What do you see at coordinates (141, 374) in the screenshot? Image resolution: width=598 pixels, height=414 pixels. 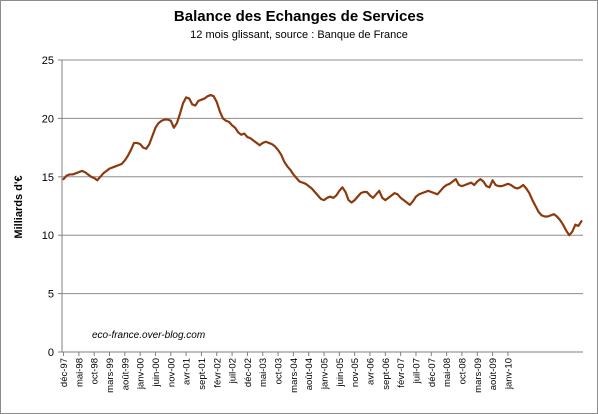 I see `x-tick-label: janv-00` at bounding box center [141, 374].